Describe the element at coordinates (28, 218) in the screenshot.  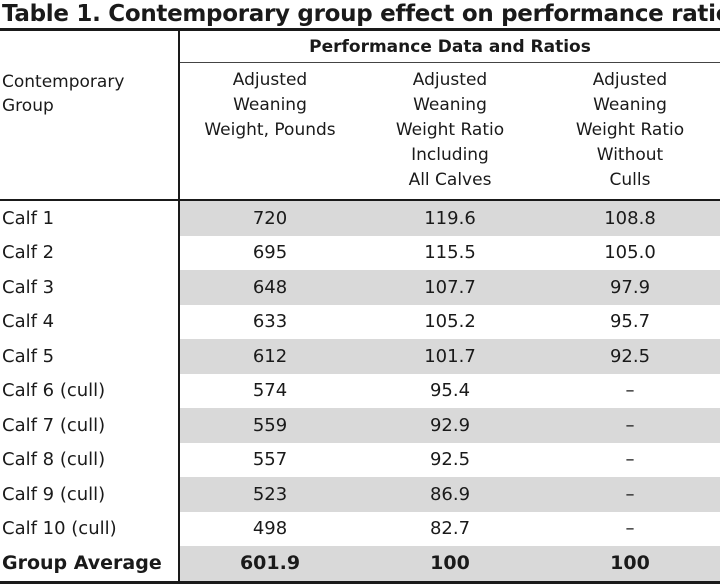
I see `row-label: Calf 1` at that location.